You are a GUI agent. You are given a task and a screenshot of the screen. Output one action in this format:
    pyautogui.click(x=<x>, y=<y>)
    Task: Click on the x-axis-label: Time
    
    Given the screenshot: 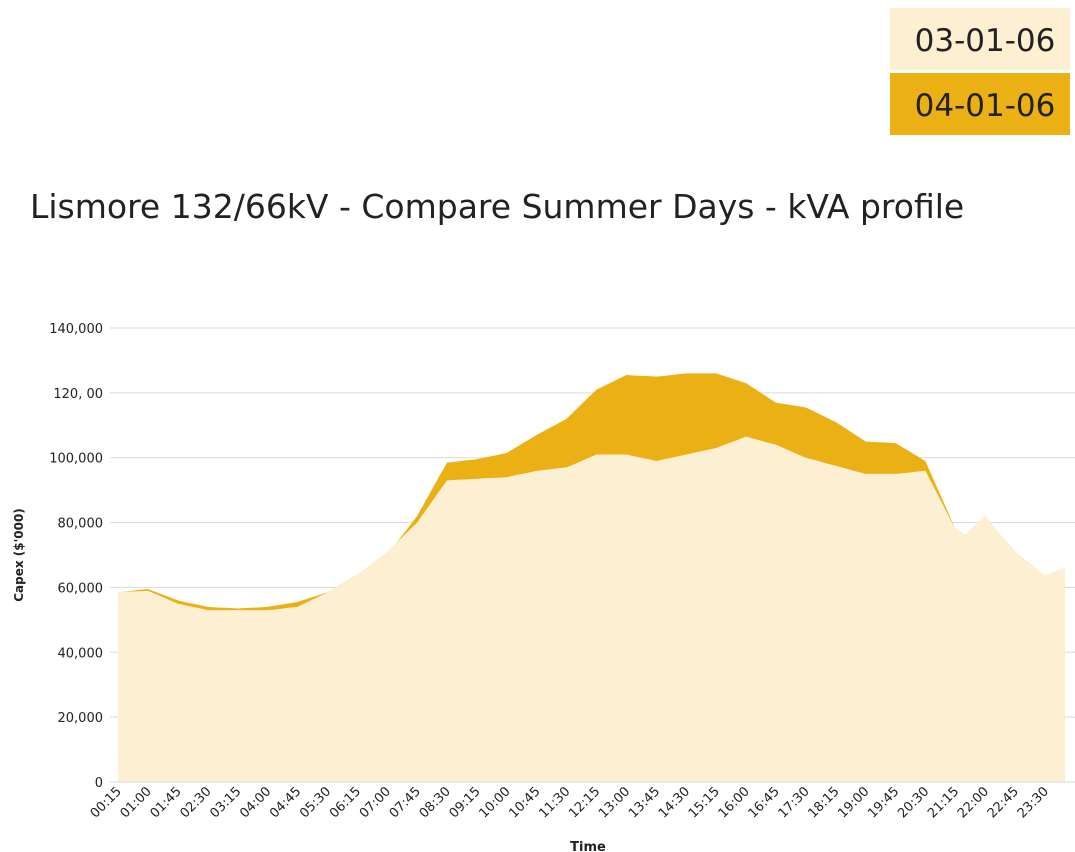 What is the action you would take?
    pyautogui.click(x=588, y=846)
    